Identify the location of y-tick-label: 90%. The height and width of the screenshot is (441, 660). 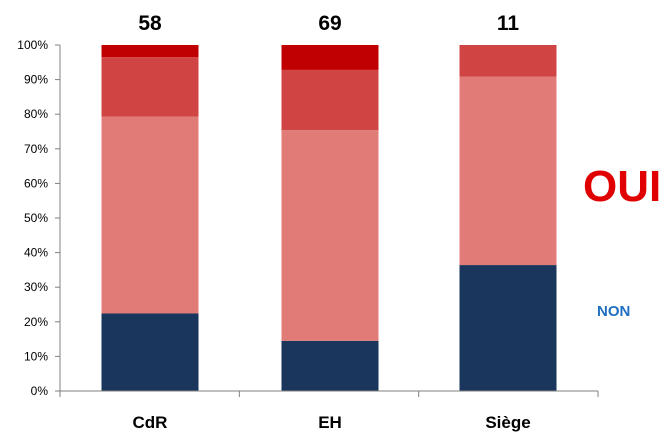
(36, 80).